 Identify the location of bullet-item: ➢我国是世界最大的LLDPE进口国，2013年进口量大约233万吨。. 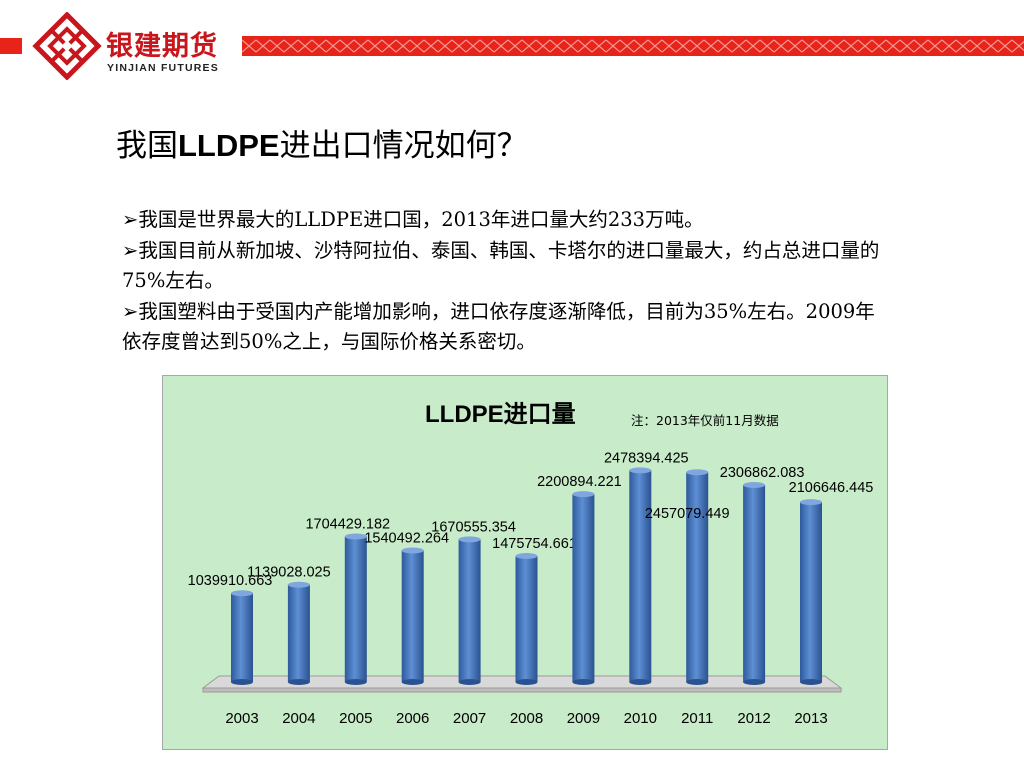
(507, 220).